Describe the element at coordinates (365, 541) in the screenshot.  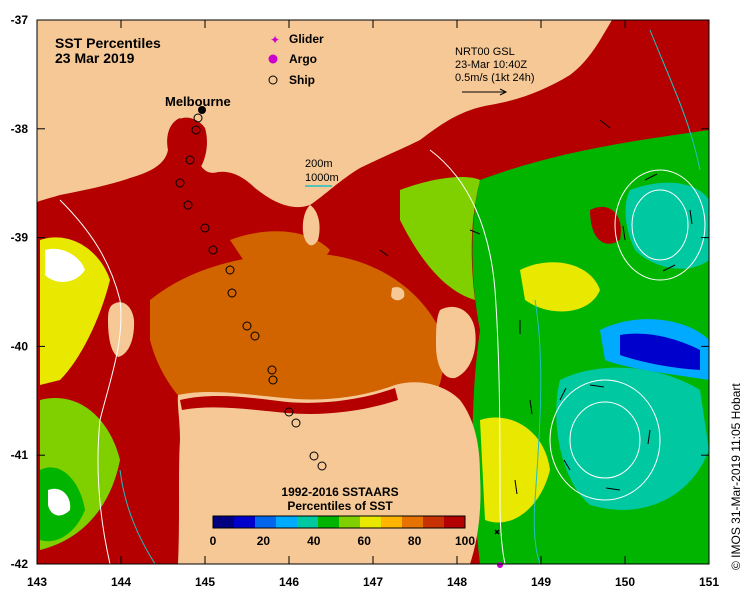
I see `colorbar-tick-label: 60` at that location.